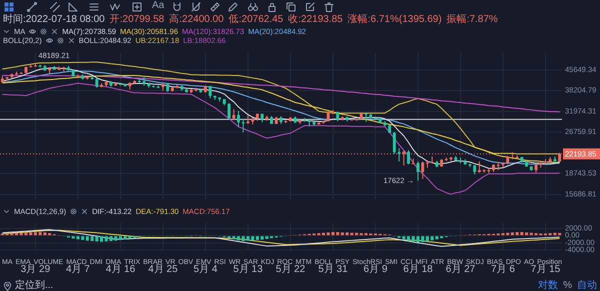  I want to click on x-tick-label: 7月 15, so click(545, 269).